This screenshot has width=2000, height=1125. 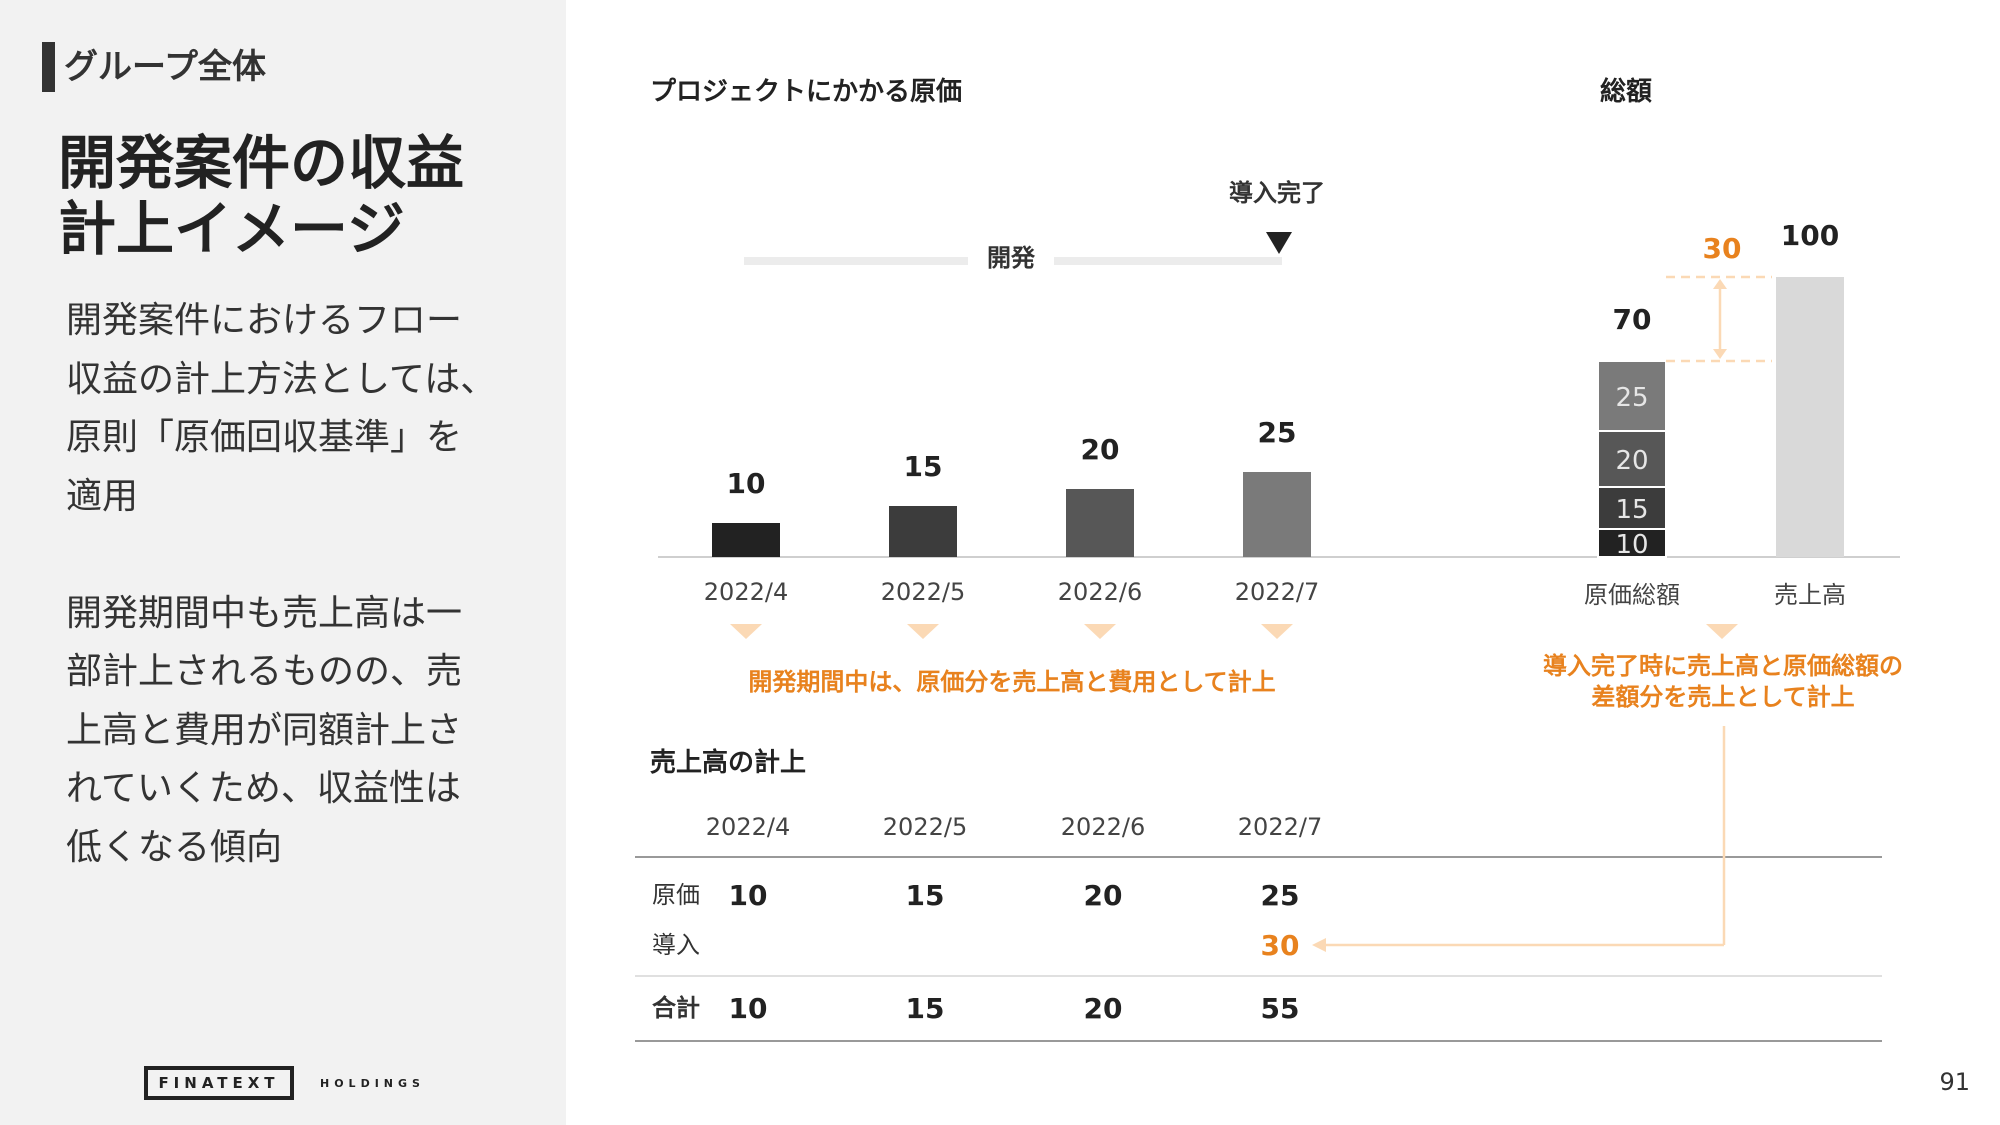 I want to click on page-title: 開発案件の収益 計上イメージ, so click(x=261, y=196).